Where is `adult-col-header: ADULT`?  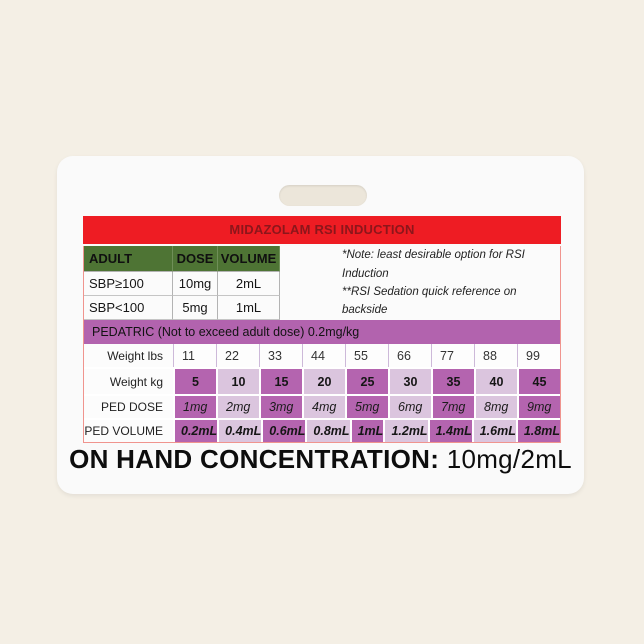
adult-col-header: ADULT is located at coordinates (128, 259).